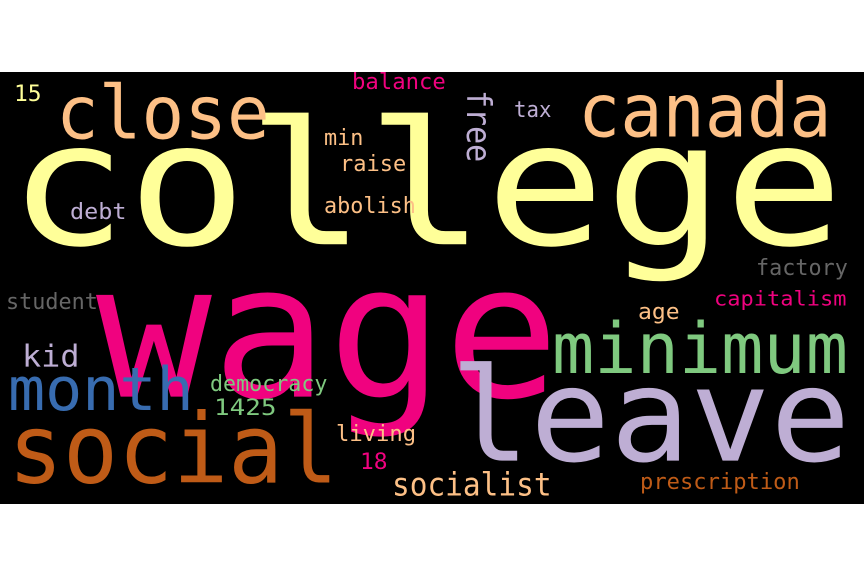 The height and width of the screenshot is (576, 864). I want to click on word-raise: raise, so click(373, 164).